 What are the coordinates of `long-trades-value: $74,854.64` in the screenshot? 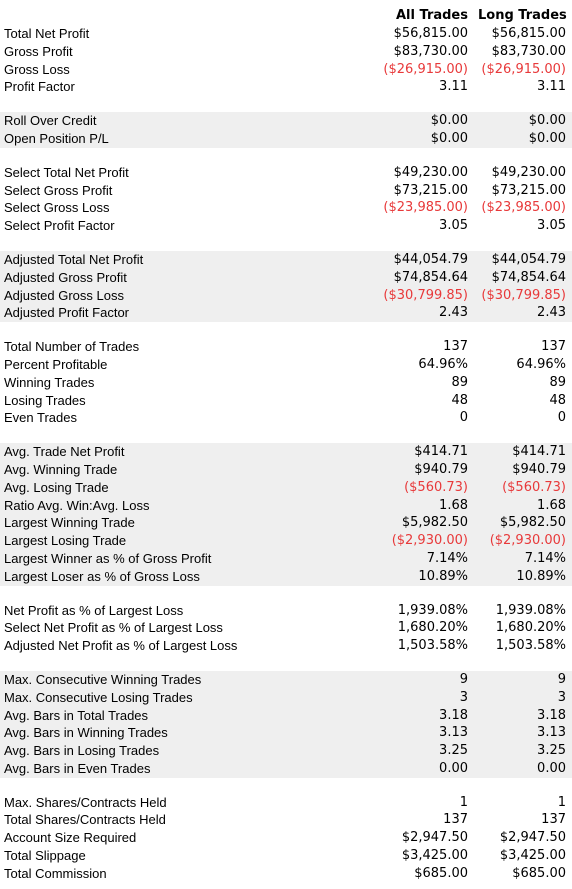 It's located at (528, 277).